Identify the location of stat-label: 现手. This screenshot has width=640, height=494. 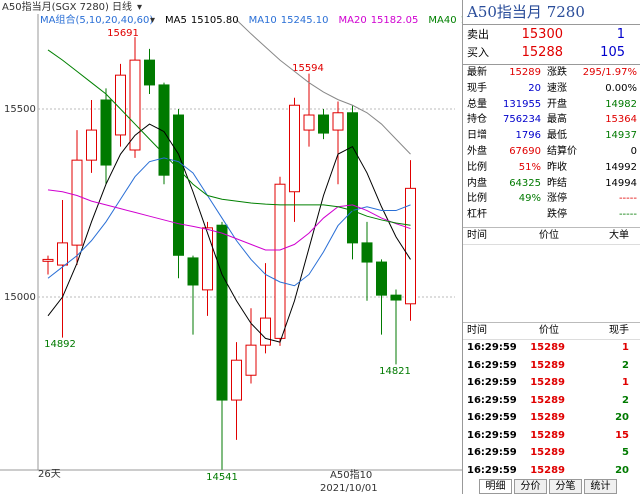
(477, 88).